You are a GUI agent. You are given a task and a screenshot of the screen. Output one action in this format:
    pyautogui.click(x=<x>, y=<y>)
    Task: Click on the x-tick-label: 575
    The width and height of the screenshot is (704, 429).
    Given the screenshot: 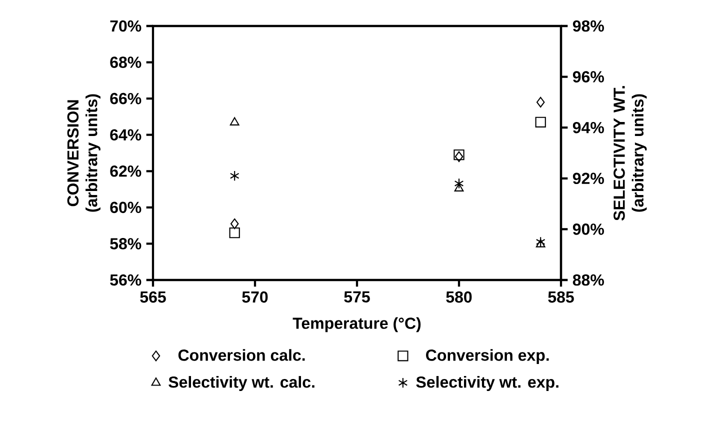 What is the action you would take?
    pyautogui.click(x=357, y=297)
    